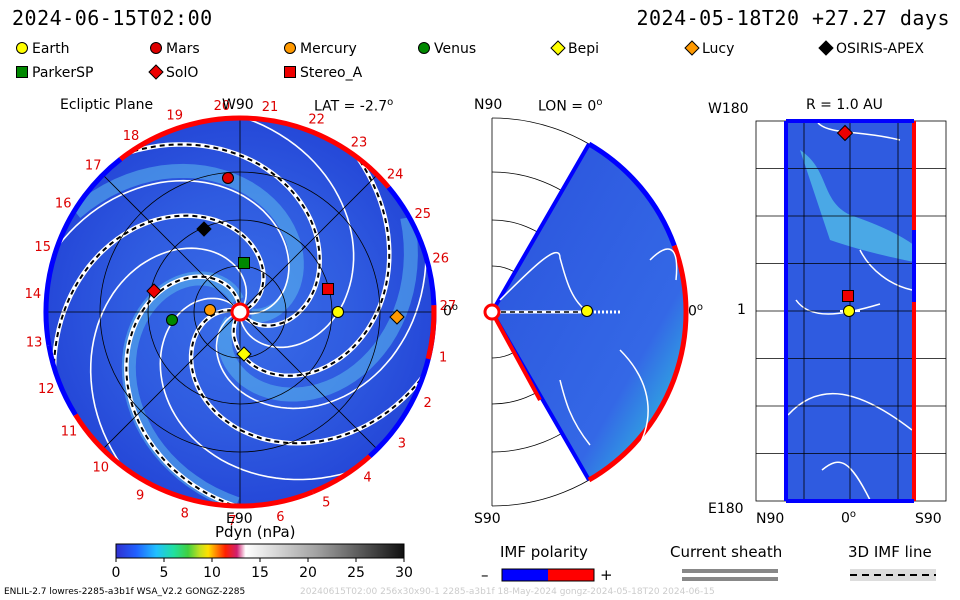  Describe the element at coordinates (844, 105) in the screenshot. I see `radial-r-label: R = 1.0 AU` at that location.